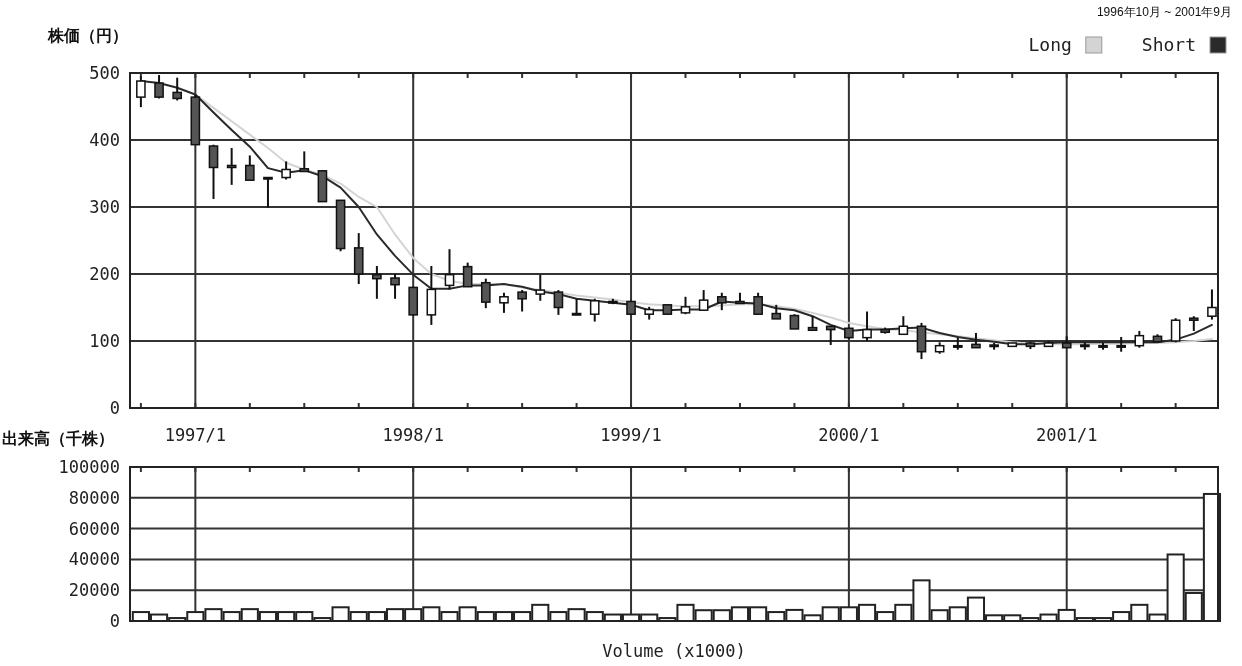 This screenshot has width=1242, height=666. Describe the element at coordinates (94, 528) in the screenshot. I see `y-tick-label: 60000` at that location.